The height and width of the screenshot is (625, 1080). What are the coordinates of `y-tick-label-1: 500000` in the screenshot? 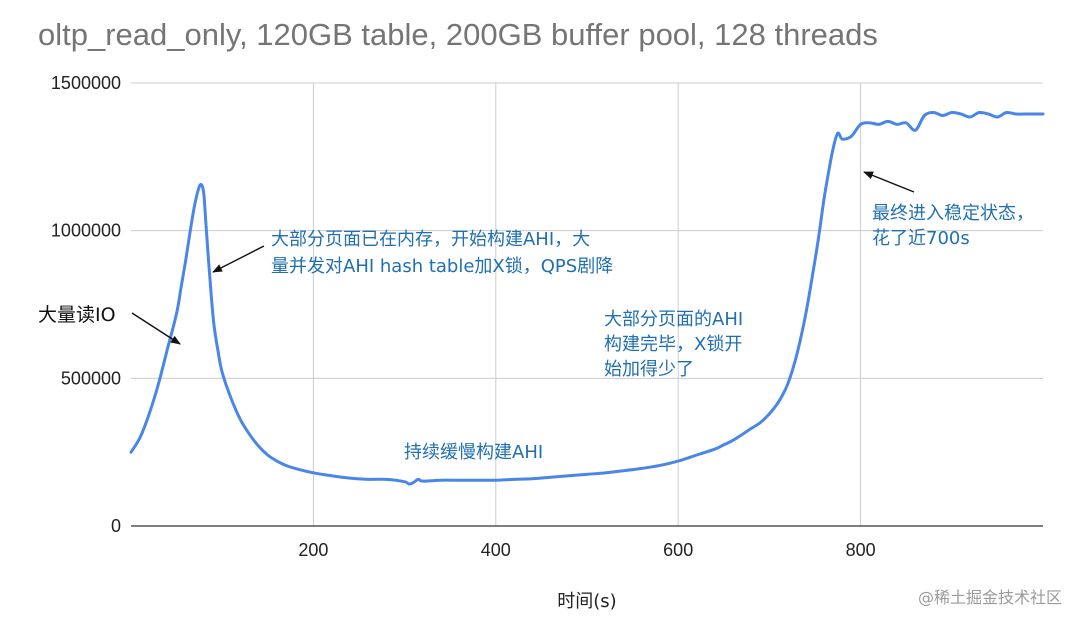 It's located at (91, 378).